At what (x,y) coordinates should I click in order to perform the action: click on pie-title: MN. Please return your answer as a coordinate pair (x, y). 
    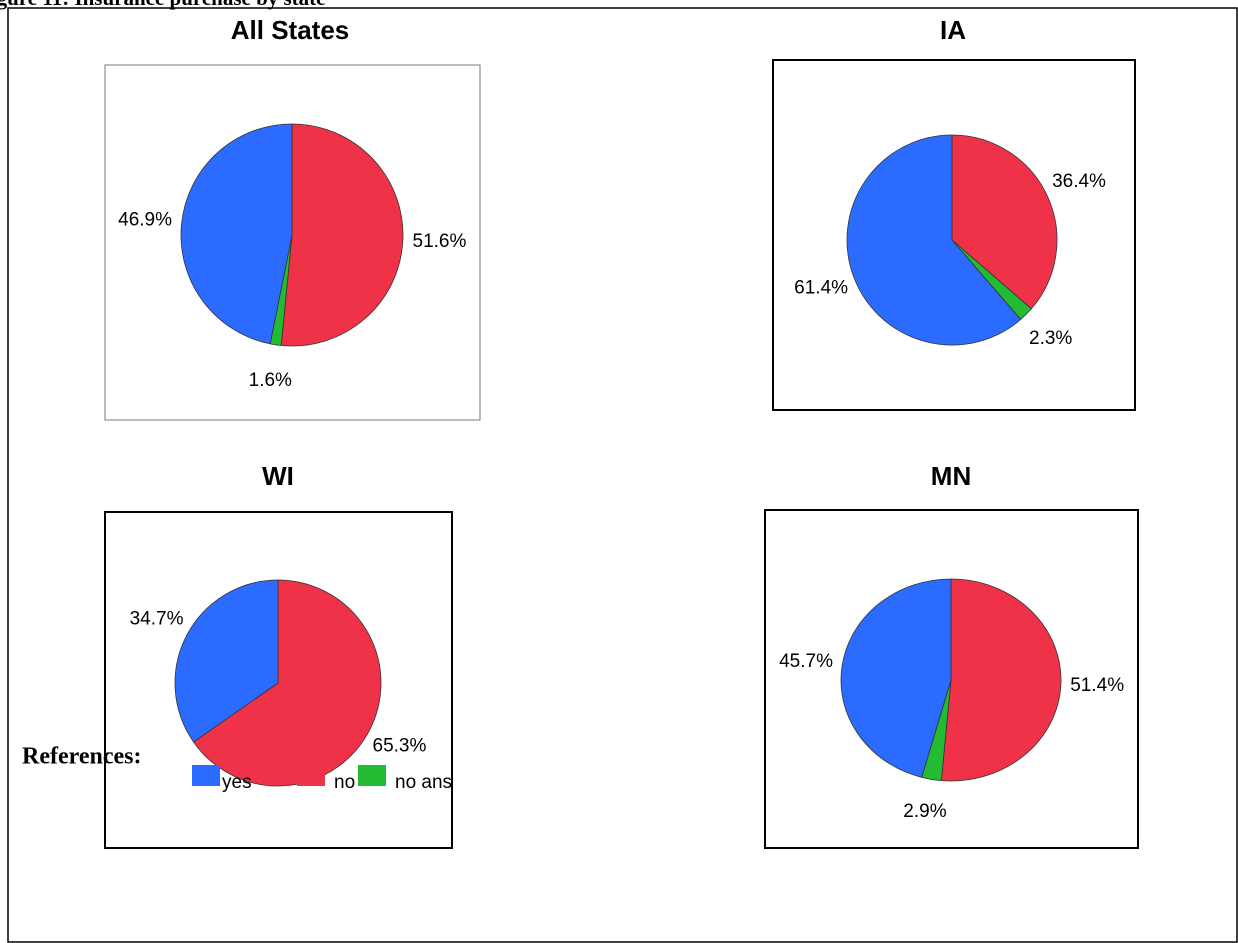
    Looking at the image, I should click on (951, 476).